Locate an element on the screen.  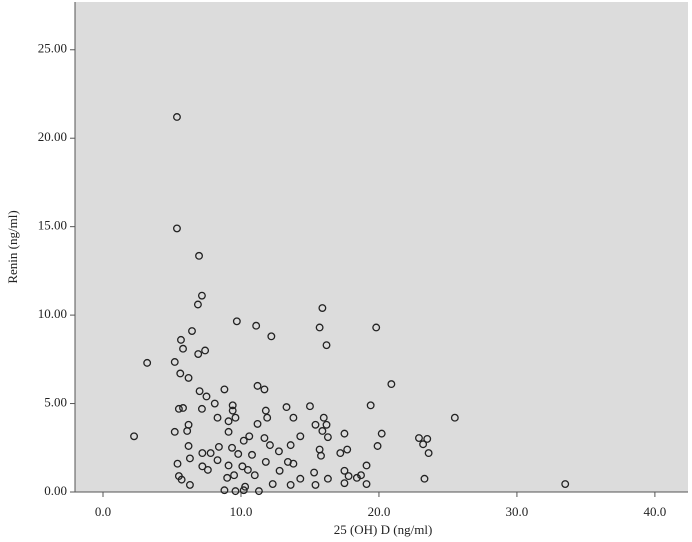
y-tick-label: 20.00 is located at coordinates (52, 136).